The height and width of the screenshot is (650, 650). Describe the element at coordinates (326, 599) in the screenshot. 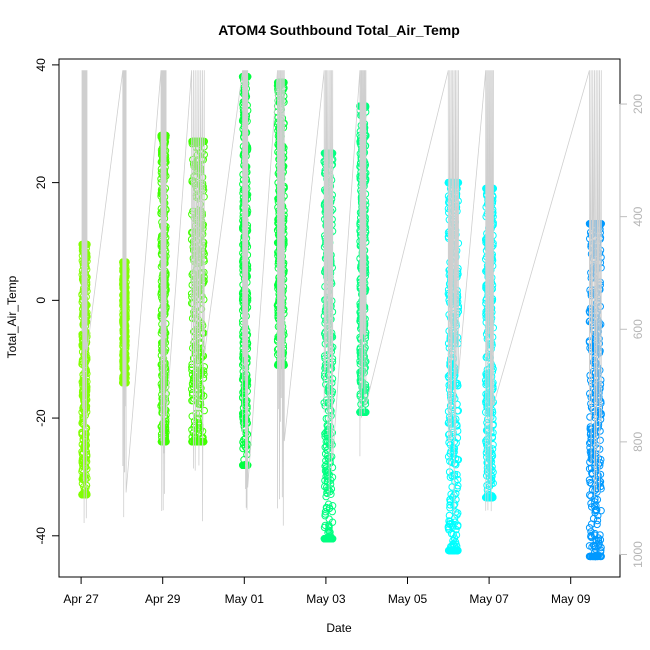

I see `x-tick-label: May 03` at that location.